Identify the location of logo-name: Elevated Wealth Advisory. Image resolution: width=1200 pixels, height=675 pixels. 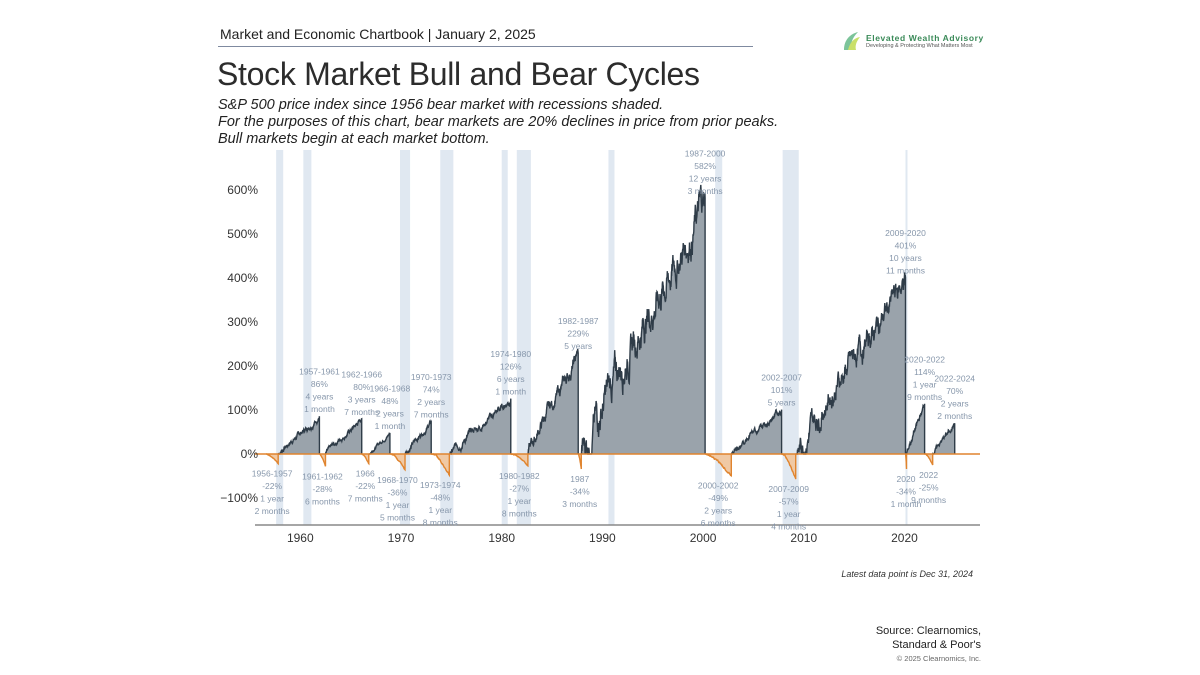
(925, 38).